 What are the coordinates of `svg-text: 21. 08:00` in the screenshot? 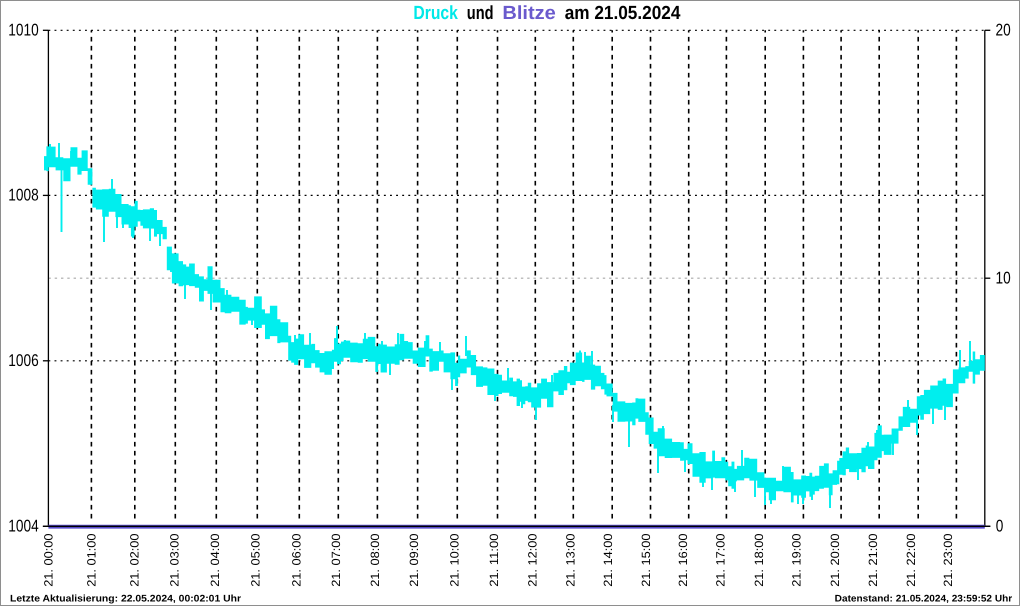 It's located at (375, 560).